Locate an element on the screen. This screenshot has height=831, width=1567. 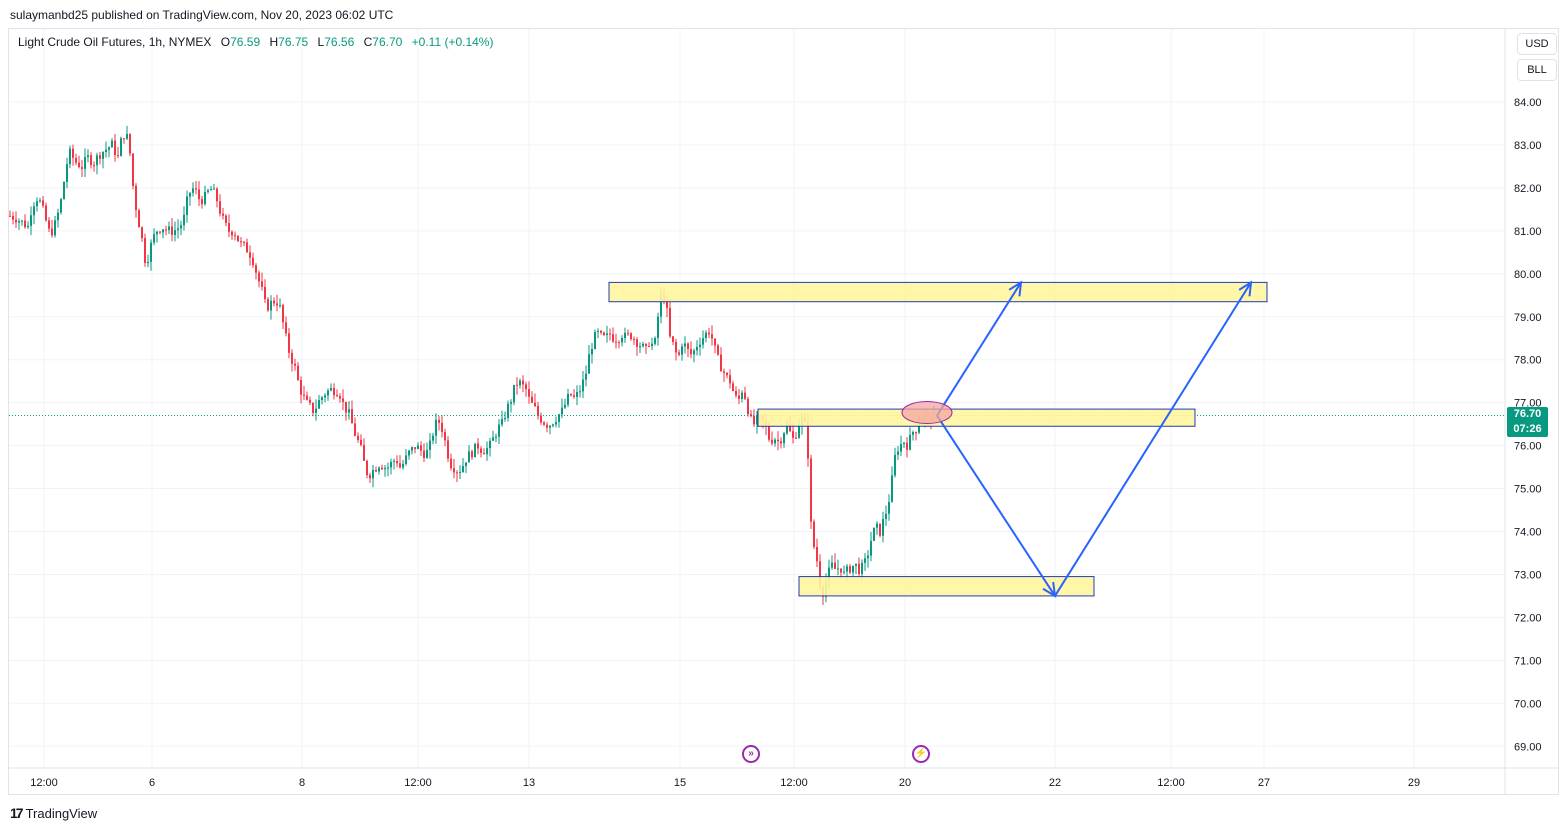
countdown-value: 07:26 is located at coordinates (1527, 429).